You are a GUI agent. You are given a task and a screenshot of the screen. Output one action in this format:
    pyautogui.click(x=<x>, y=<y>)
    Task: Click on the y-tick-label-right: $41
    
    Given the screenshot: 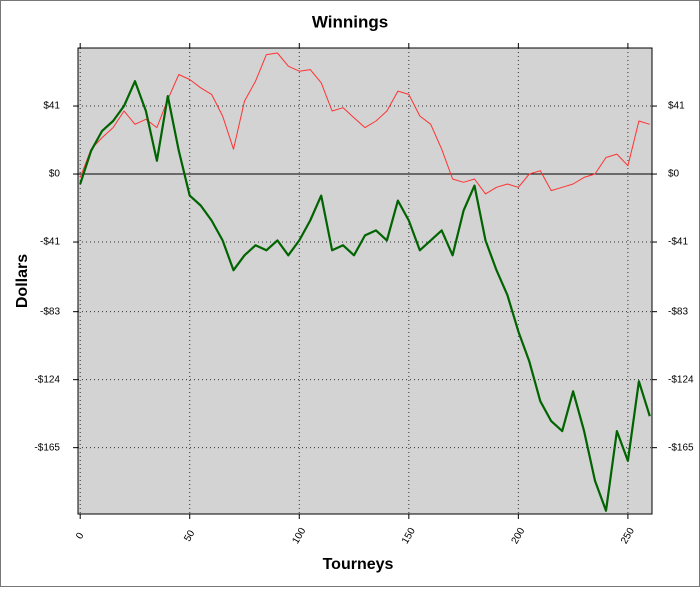 What is the action you would take?
    pyautogui.click(x=676, y=106)
    